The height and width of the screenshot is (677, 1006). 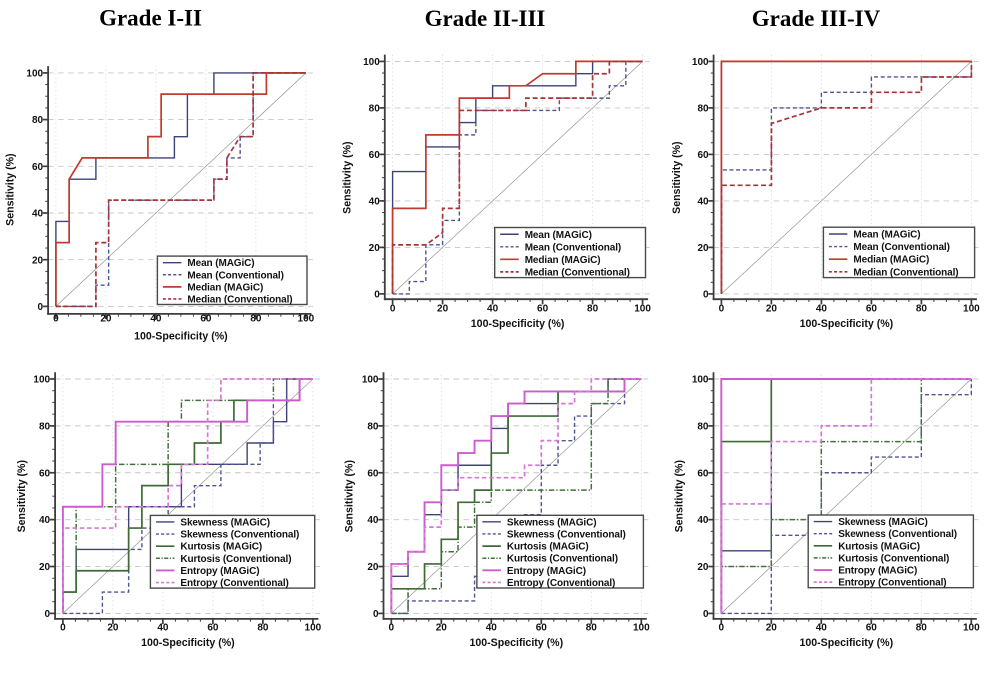 I want to click on svg-text: Grade III-IV, so click(x=816, y=18).